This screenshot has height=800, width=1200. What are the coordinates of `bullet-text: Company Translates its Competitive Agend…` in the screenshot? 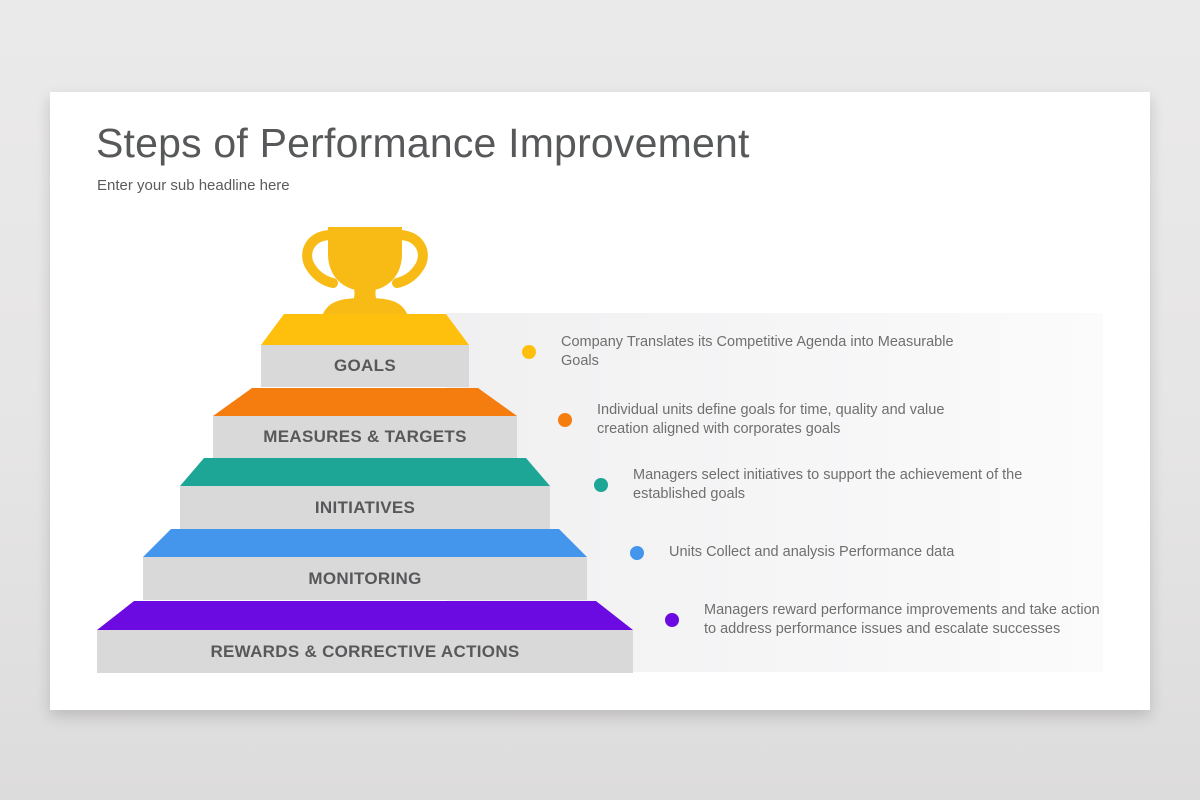 It's located at (757, 351).